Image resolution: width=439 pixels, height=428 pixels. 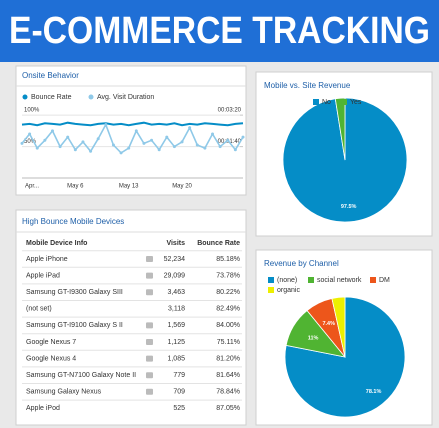 I want to click on legend-label: No, so click(x=326, y=102).